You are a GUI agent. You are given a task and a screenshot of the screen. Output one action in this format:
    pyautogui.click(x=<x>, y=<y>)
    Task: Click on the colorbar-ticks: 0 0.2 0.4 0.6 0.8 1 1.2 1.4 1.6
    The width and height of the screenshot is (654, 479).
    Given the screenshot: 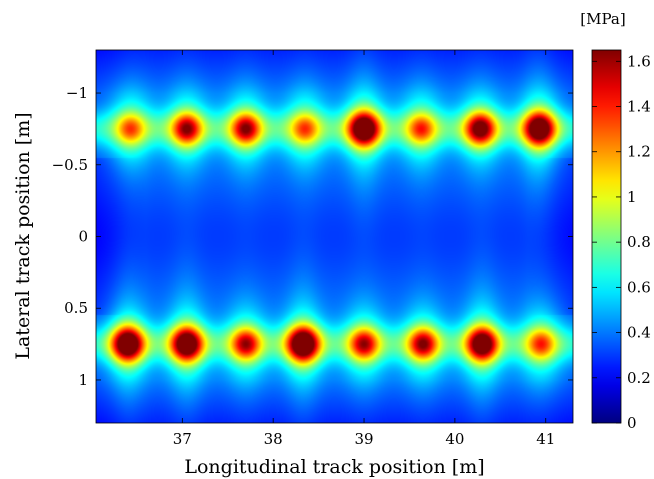 What is the action you would take?
    pyautogui.click(x=621, y=242)
    